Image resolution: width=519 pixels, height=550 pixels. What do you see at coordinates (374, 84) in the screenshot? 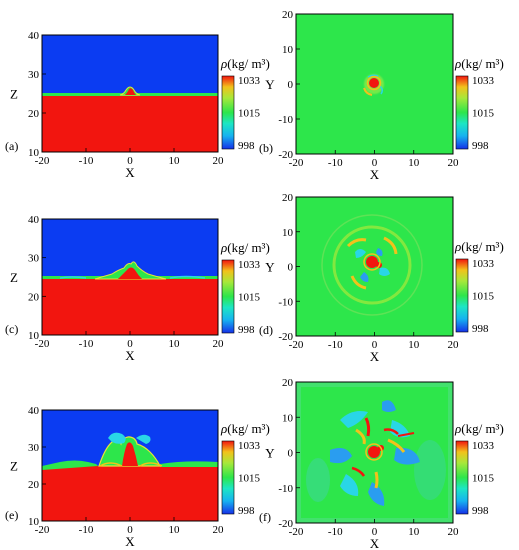
I see `panel-b` at bounding box center [374, 84].